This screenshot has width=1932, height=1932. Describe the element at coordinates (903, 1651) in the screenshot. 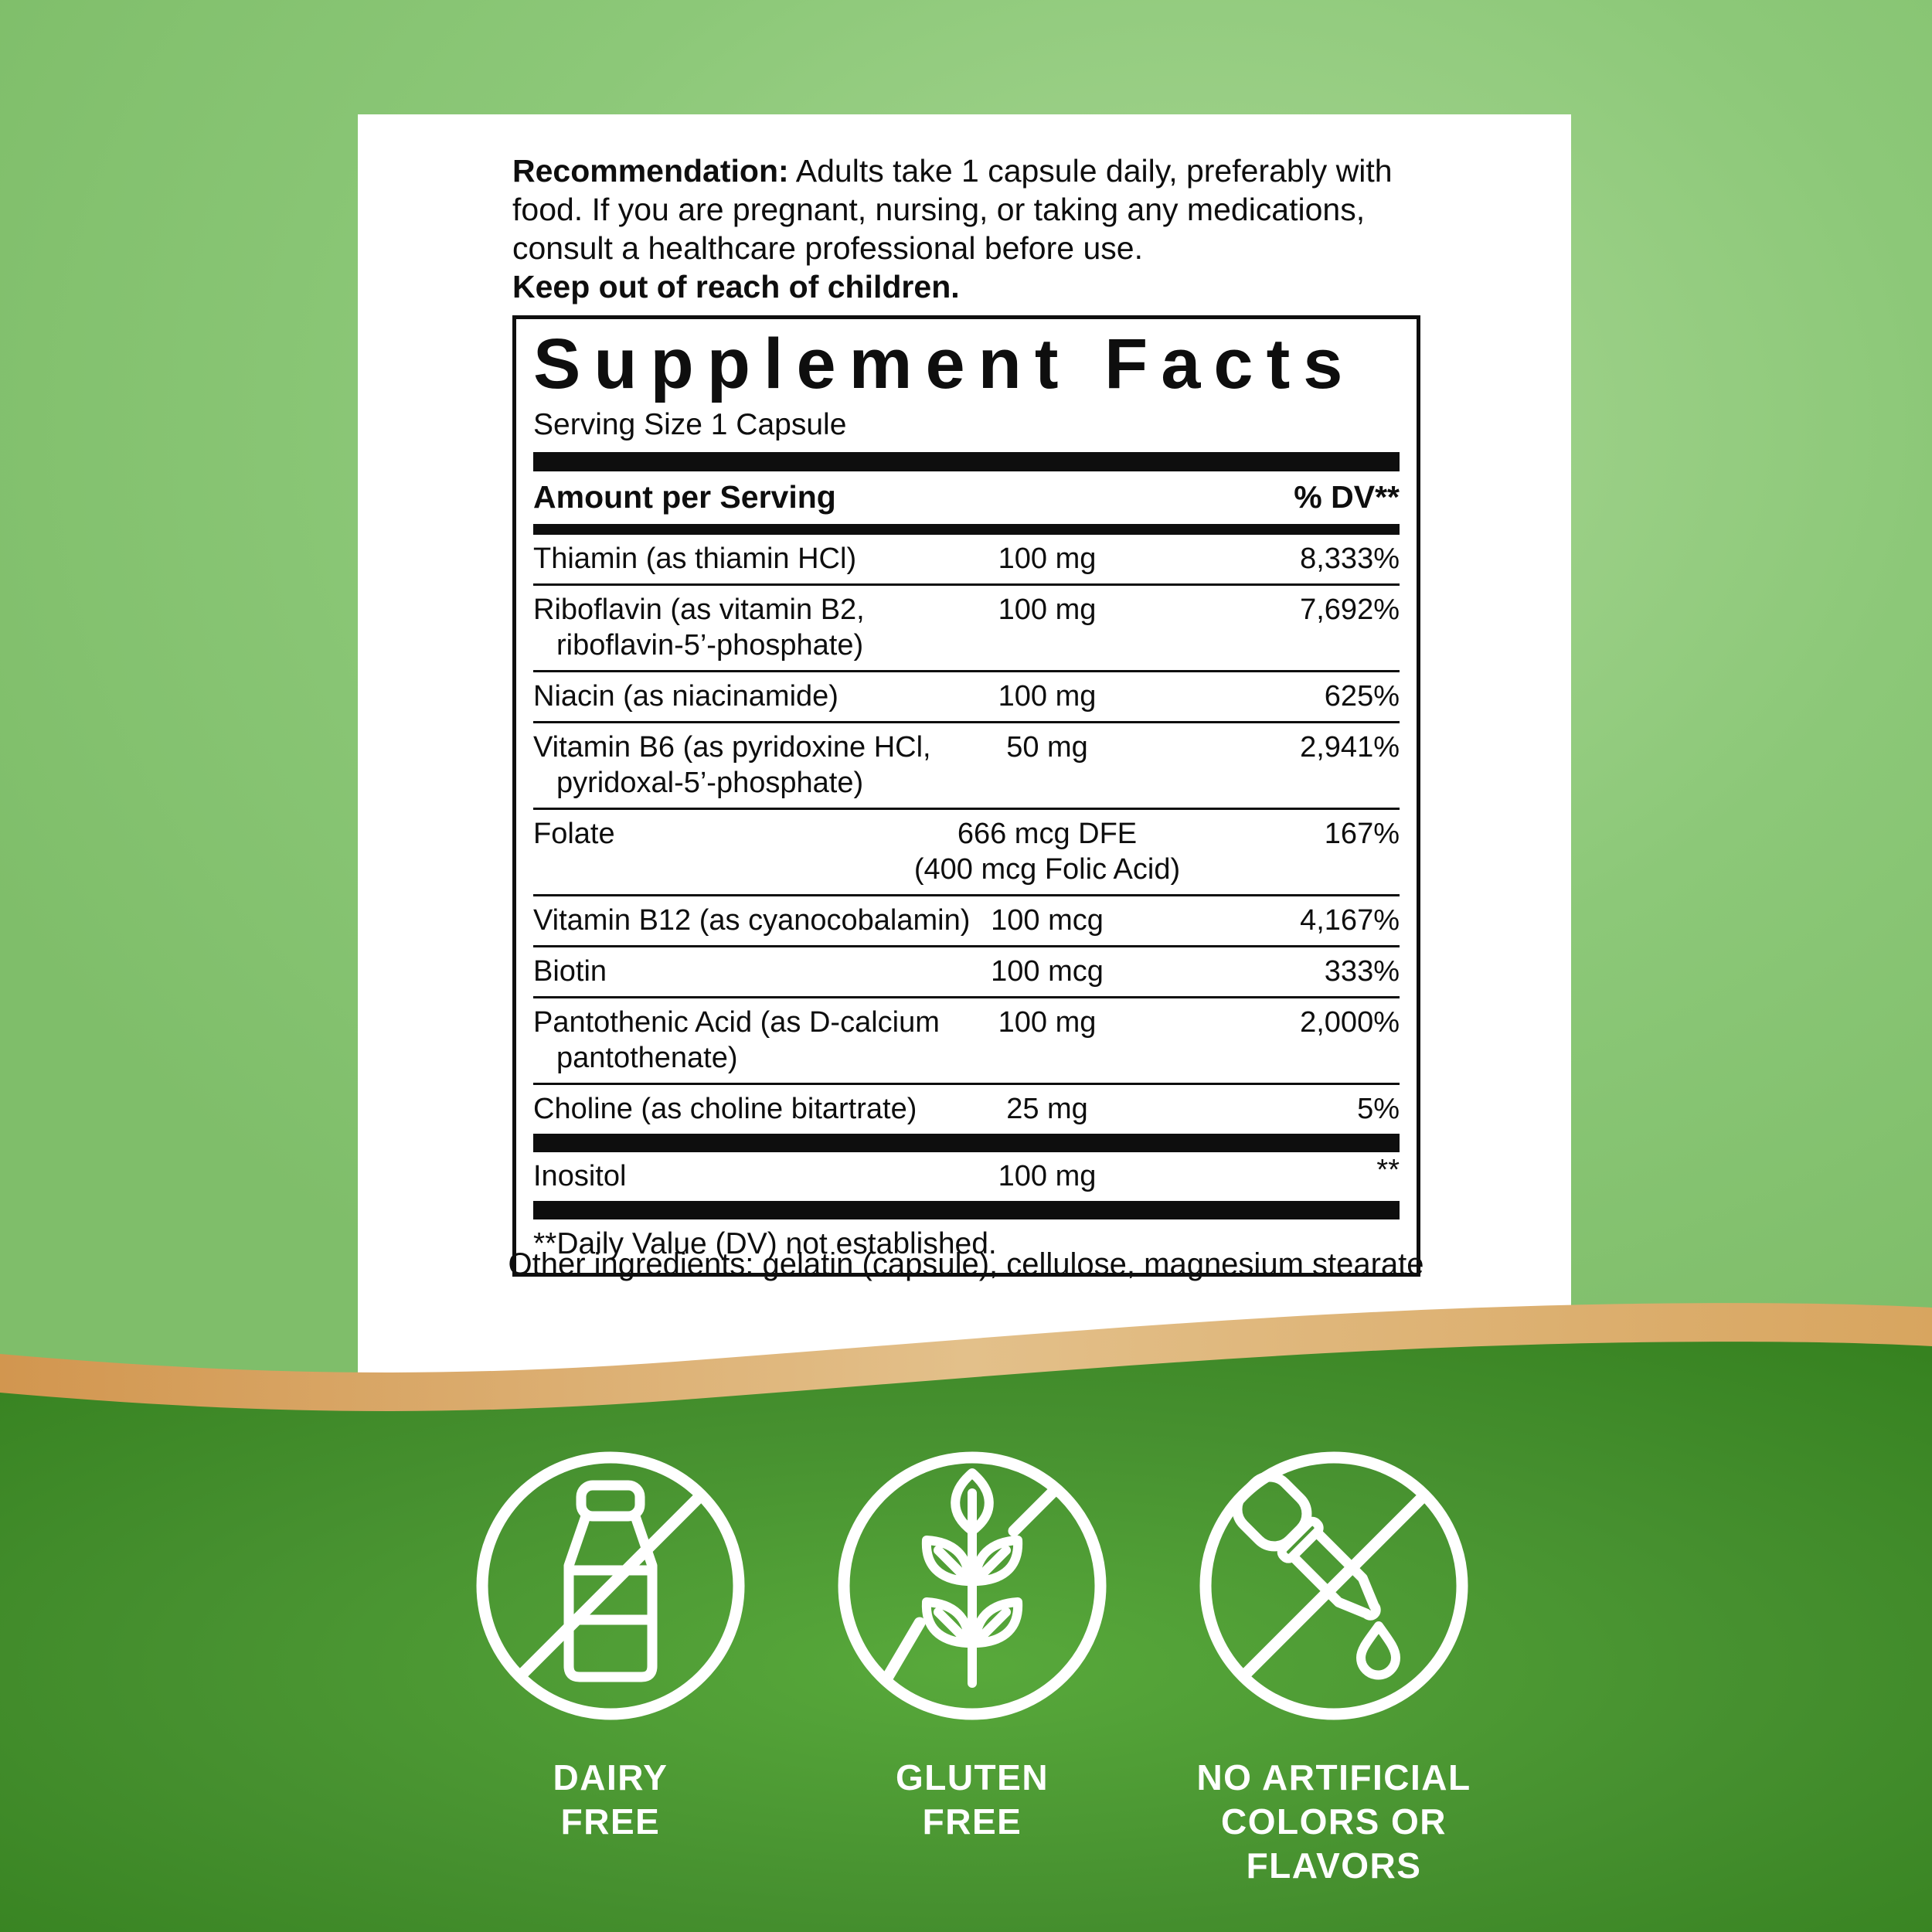

I see `slash-lower` at that location.